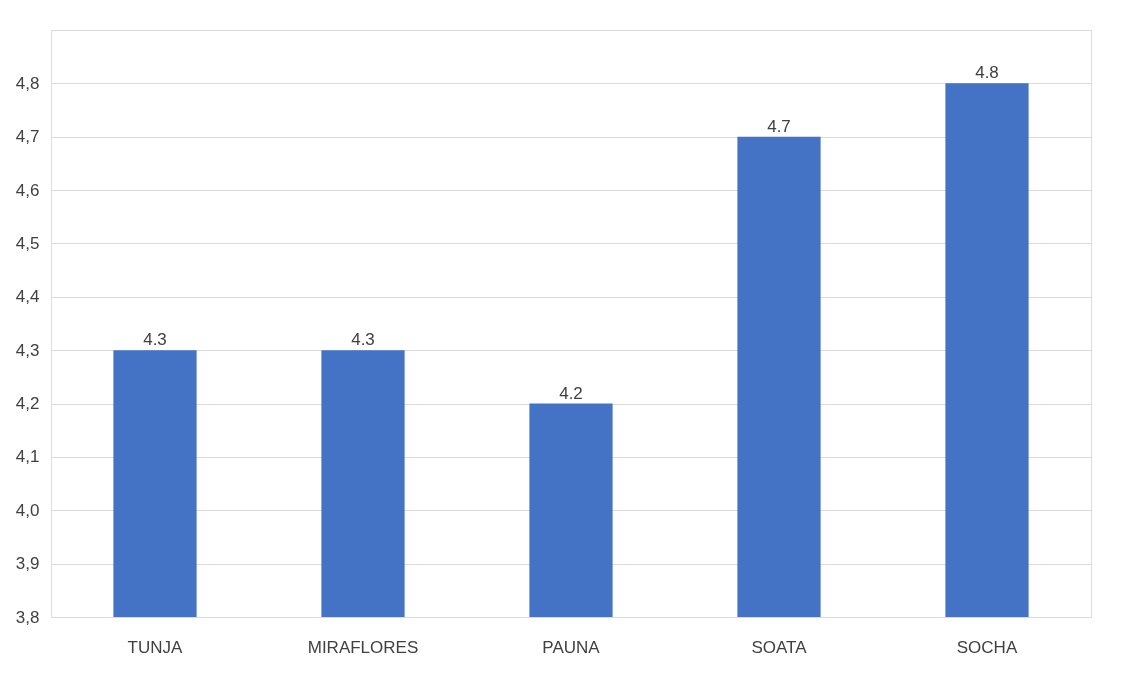 The height and width of the screenshot is (675, 1131). What do you see at coordinates (27, 243) in the screenshot?
I see `y-tick-label: 4,5` at bounding box center [27, 243].